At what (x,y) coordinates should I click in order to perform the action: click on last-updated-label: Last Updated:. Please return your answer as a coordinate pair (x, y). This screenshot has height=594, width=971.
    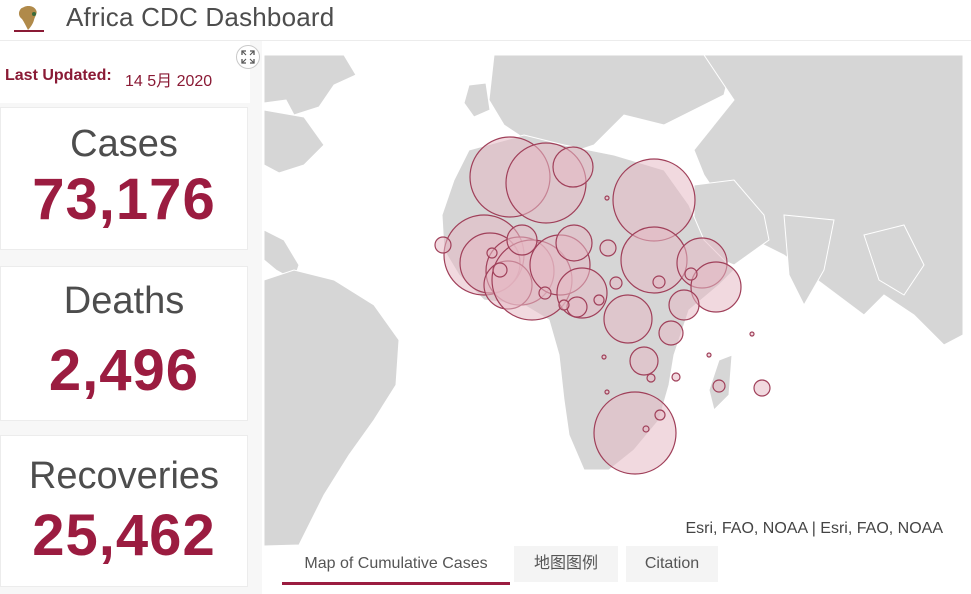
    Looking at the image, I should click on (58, 75).